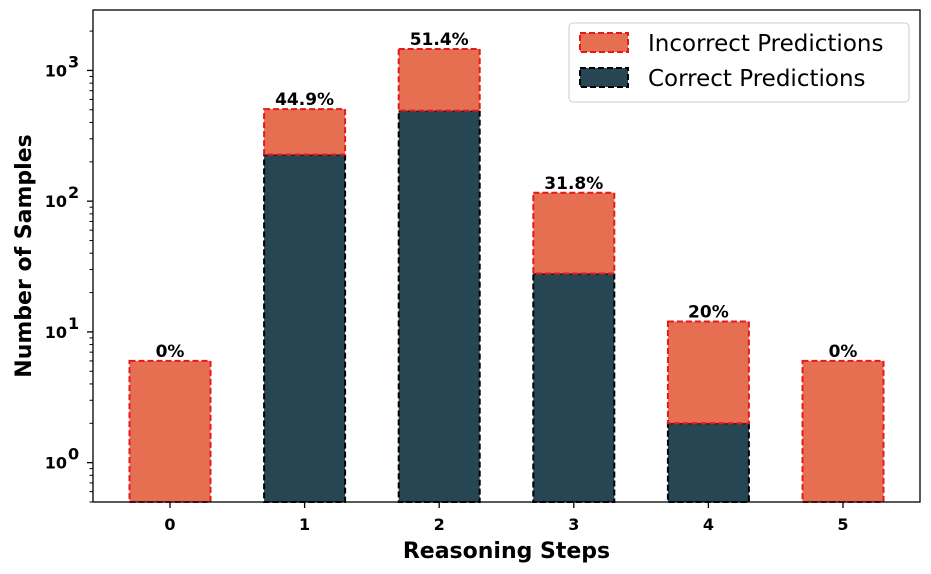 This screenshot has width=931, height=574. What do you see at coordinates (73, 323) in the screenshot?
I see `y-tick-exponent: 1` at bounding box center [73, 323].